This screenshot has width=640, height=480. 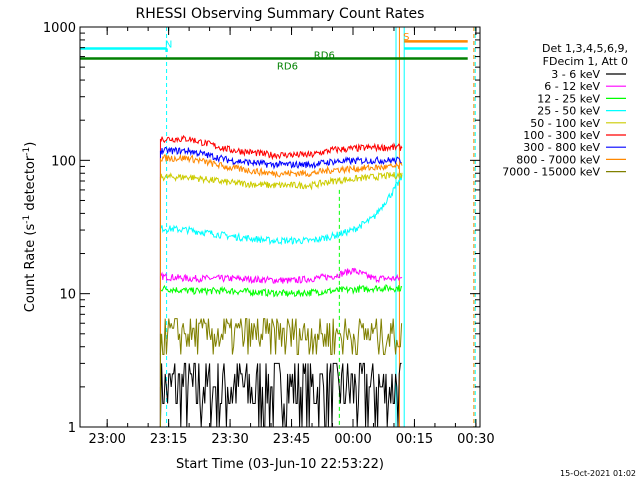 What do you see at coordinates (291, 439) in the screenshot?
I see `x-tick-label-4: 23:45` at bounding box center [291, 439].